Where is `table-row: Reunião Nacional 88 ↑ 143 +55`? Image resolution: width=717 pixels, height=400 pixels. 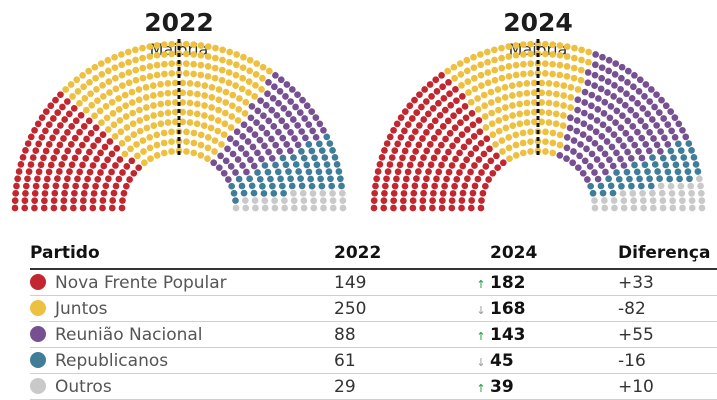
table-row: Reunião Nacional 88 ↑ 143 +55 is located at coordinates (373, 334).